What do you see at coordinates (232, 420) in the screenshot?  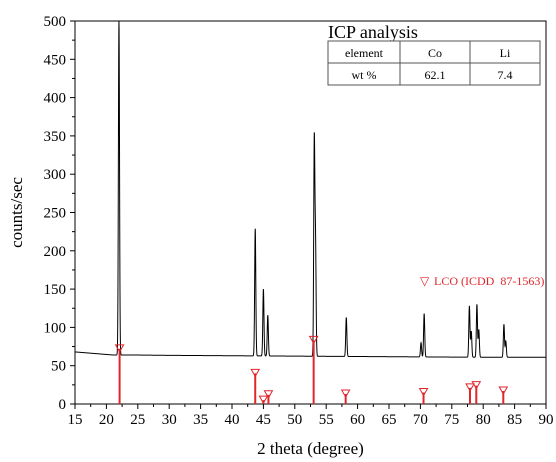 I see `x-tick-label: 40` at bounding box center [232, 420].